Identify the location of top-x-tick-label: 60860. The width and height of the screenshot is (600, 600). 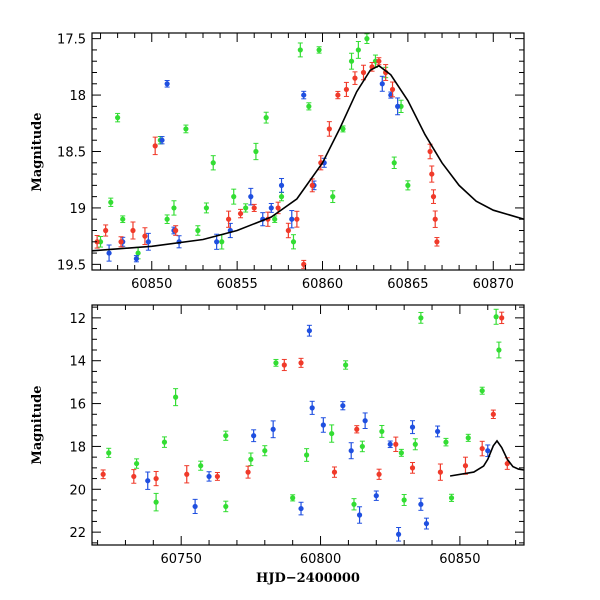
(322, 284).